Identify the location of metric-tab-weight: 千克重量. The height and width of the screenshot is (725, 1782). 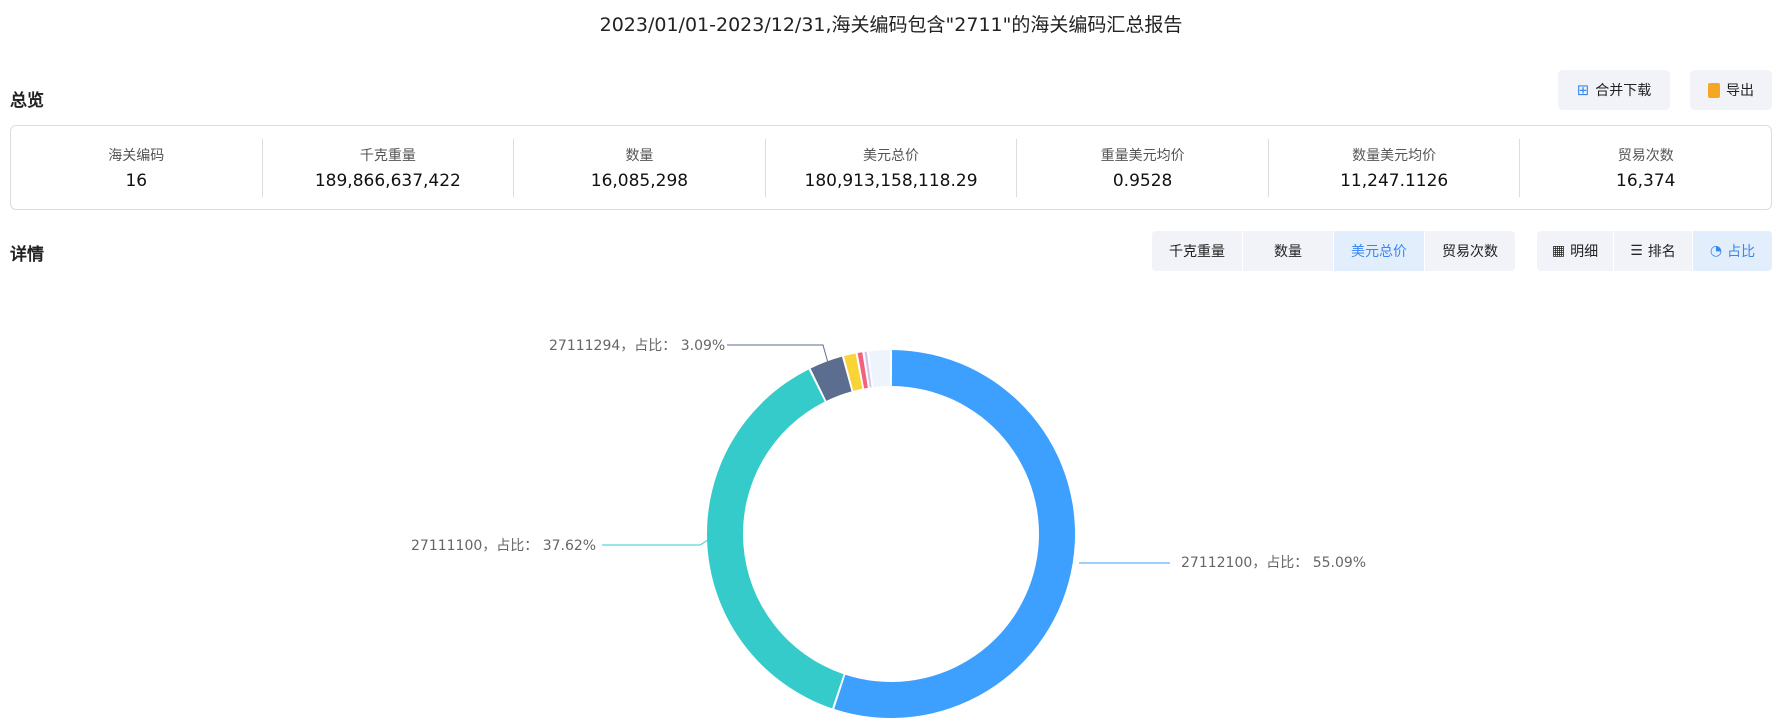
(1197, 251).